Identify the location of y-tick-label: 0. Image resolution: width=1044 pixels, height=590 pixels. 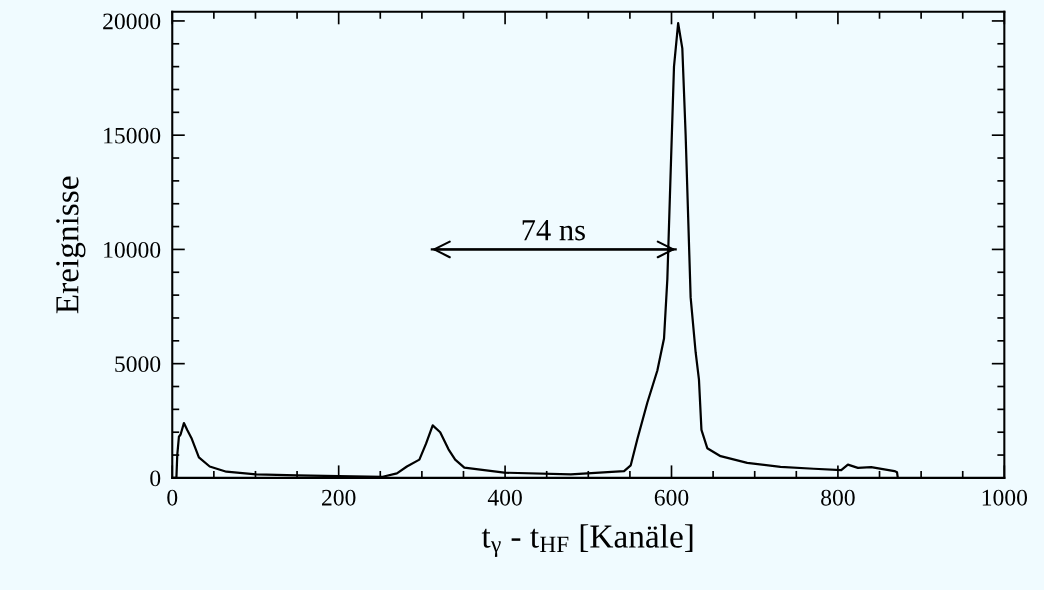
(155, 478).